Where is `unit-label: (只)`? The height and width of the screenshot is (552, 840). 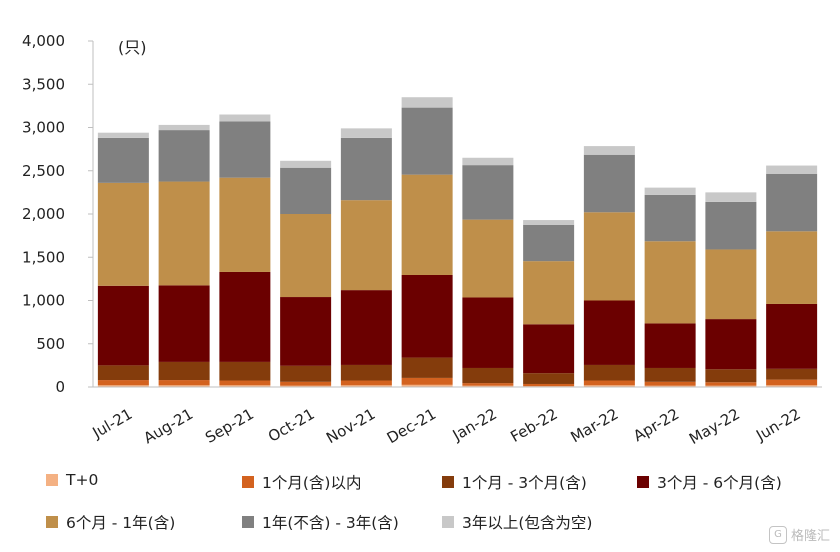
unit-label: (只) is located at coordinates (132, 47).